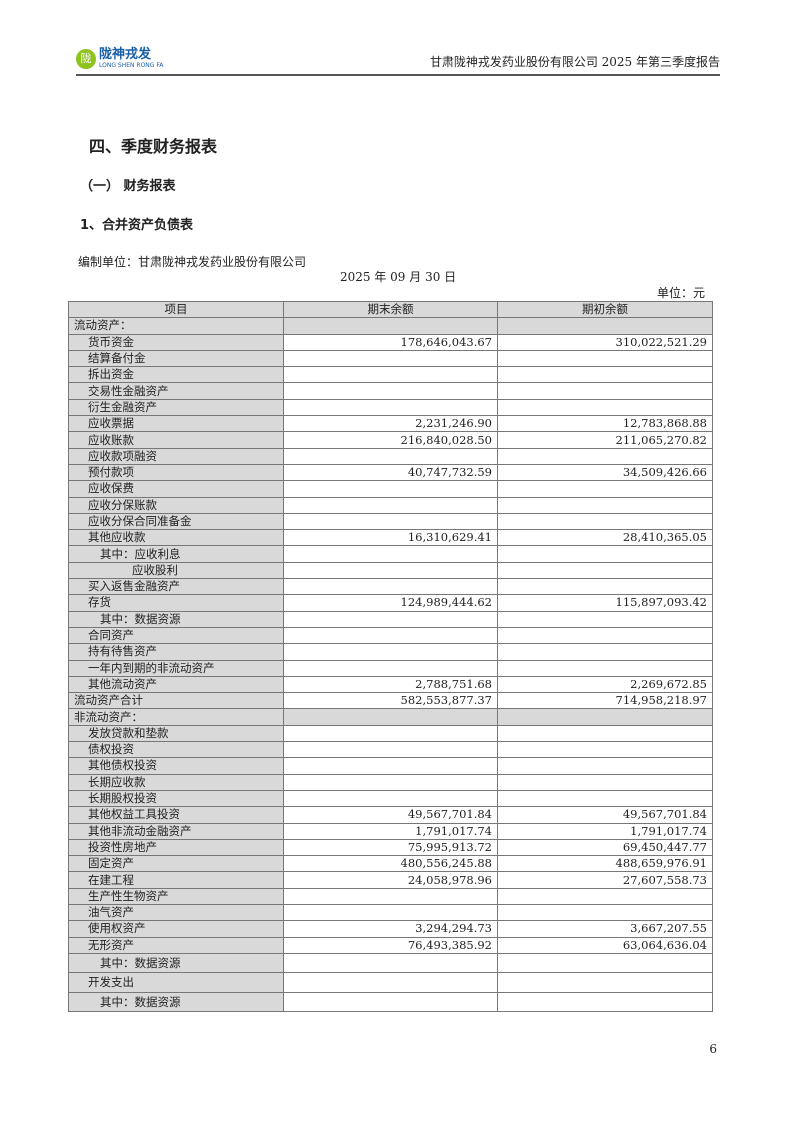  What do you see at coordinates (176, 521) in the screenshot?
I see `row-label: 应收分保合同准备金` at bounding box center [176, 521].